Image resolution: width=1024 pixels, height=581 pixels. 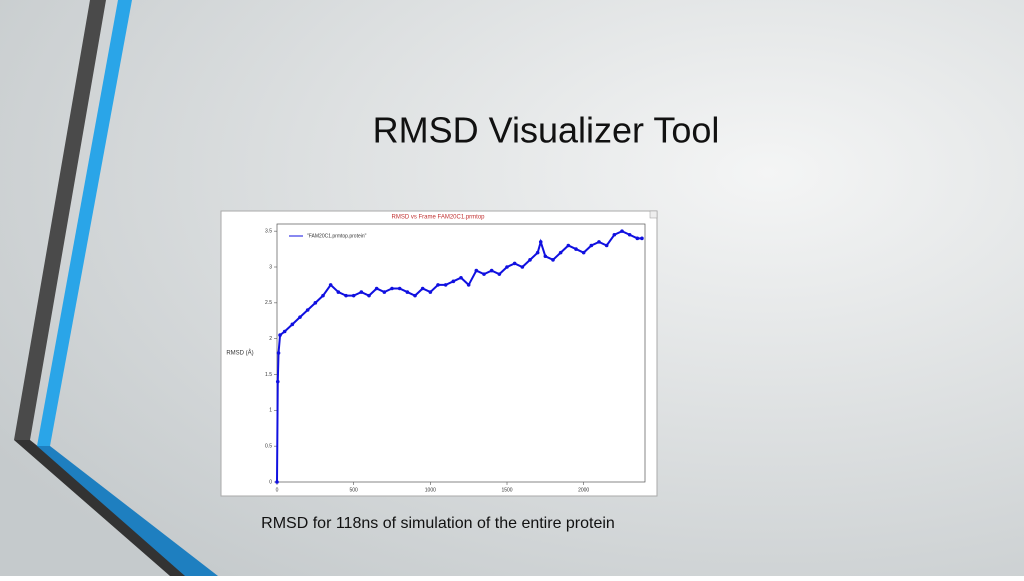 What do you see at coordinates (270, 411) in the screenshot?
I see `y-tick-label: 1` at bounding box center [270, 411].